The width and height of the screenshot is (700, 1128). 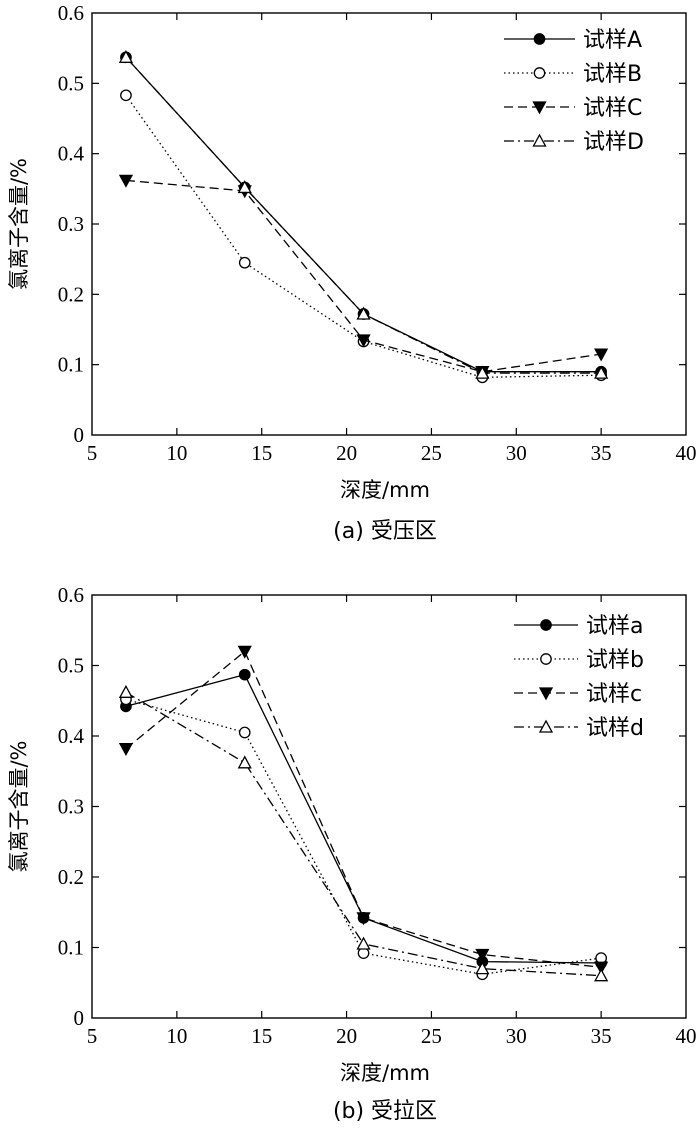 I want to click on legend-label: 试样c, so click(x=614, y=694).